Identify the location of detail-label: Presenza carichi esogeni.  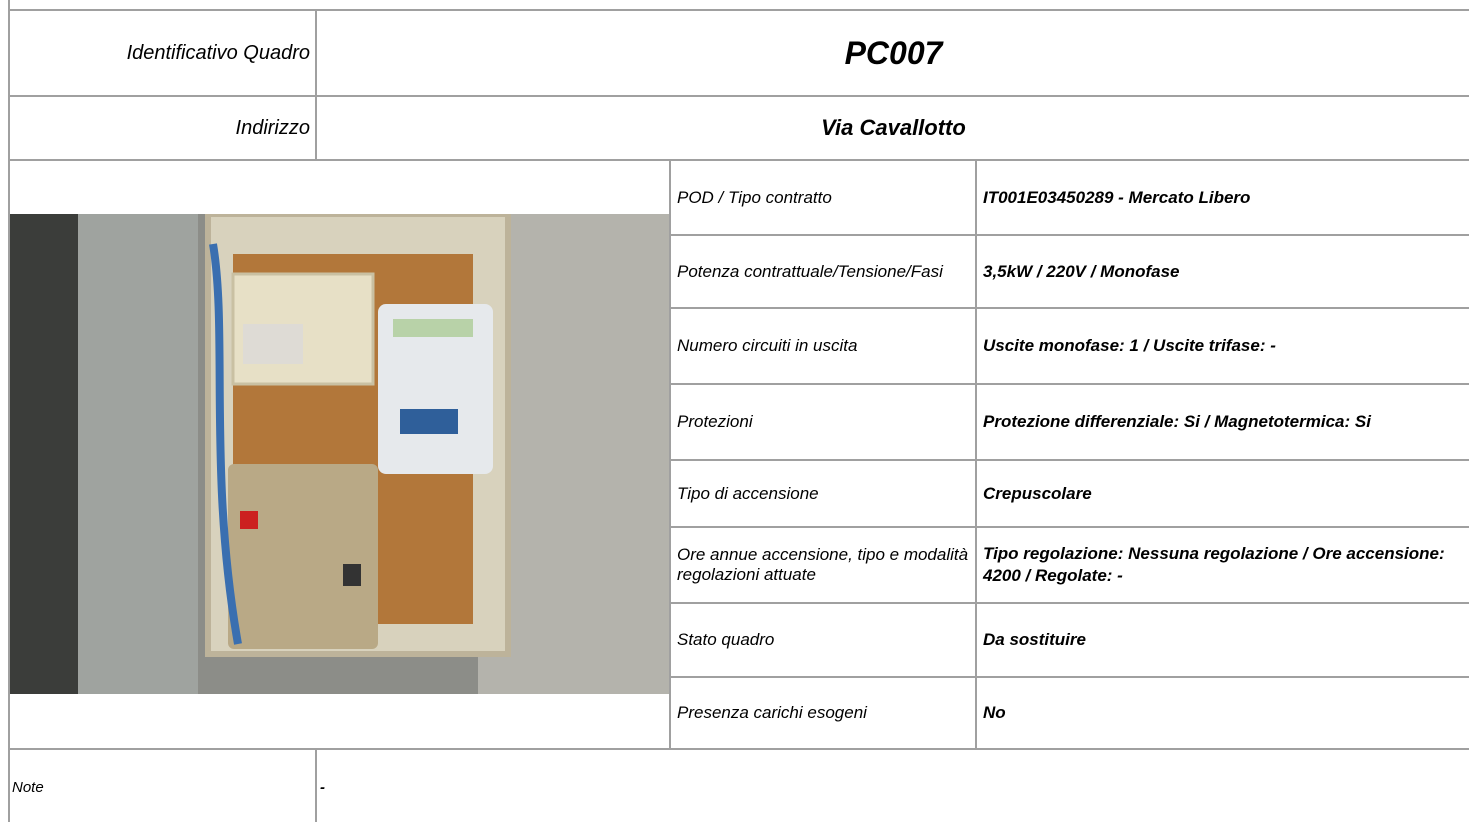
(772, 712).